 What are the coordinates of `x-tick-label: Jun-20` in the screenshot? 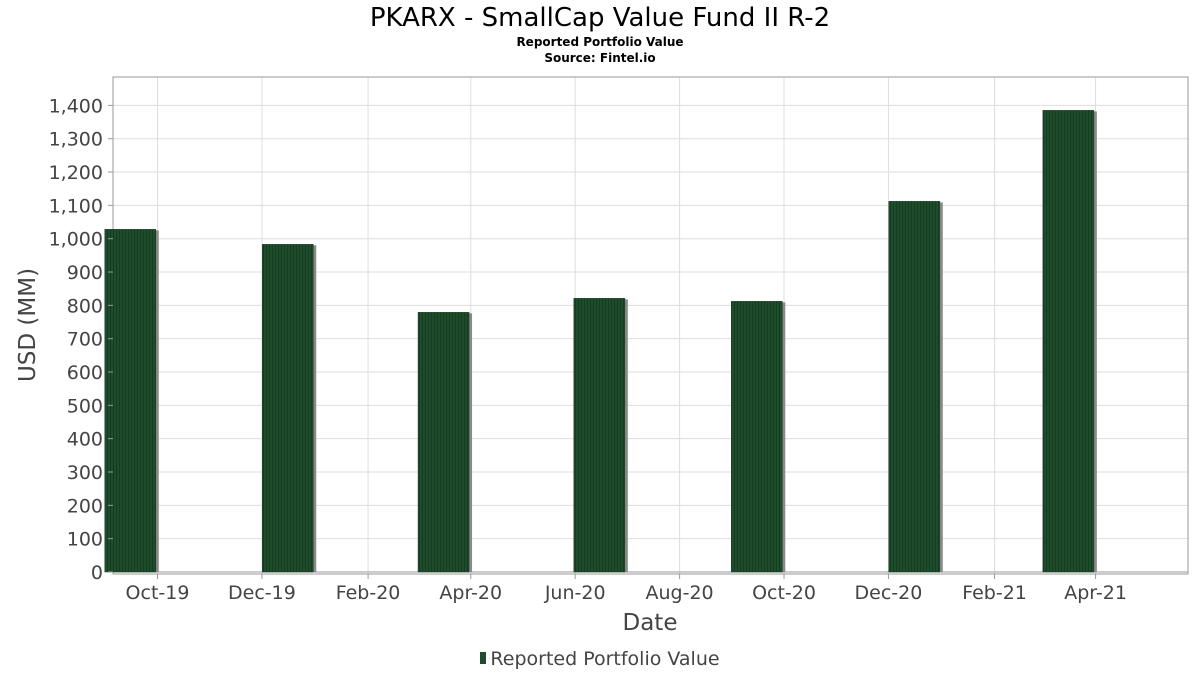 It's located at (575, 593).